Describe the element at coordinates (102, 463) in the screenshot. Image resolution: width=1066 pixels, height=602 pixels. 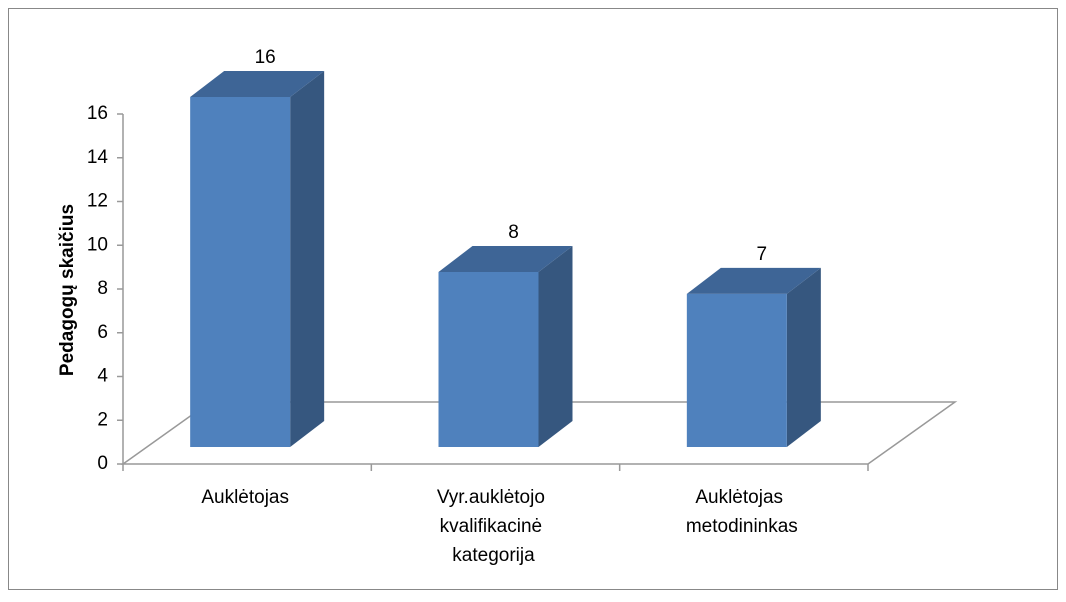
I see `y-tick-label: 0` at that location.